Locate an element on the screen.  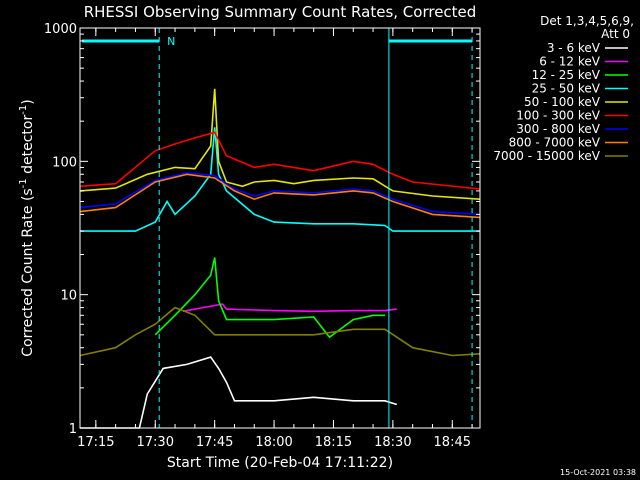
legend-header-line-1: Det 1,3,4,5,6,9, is located at coordinates (587, 21).